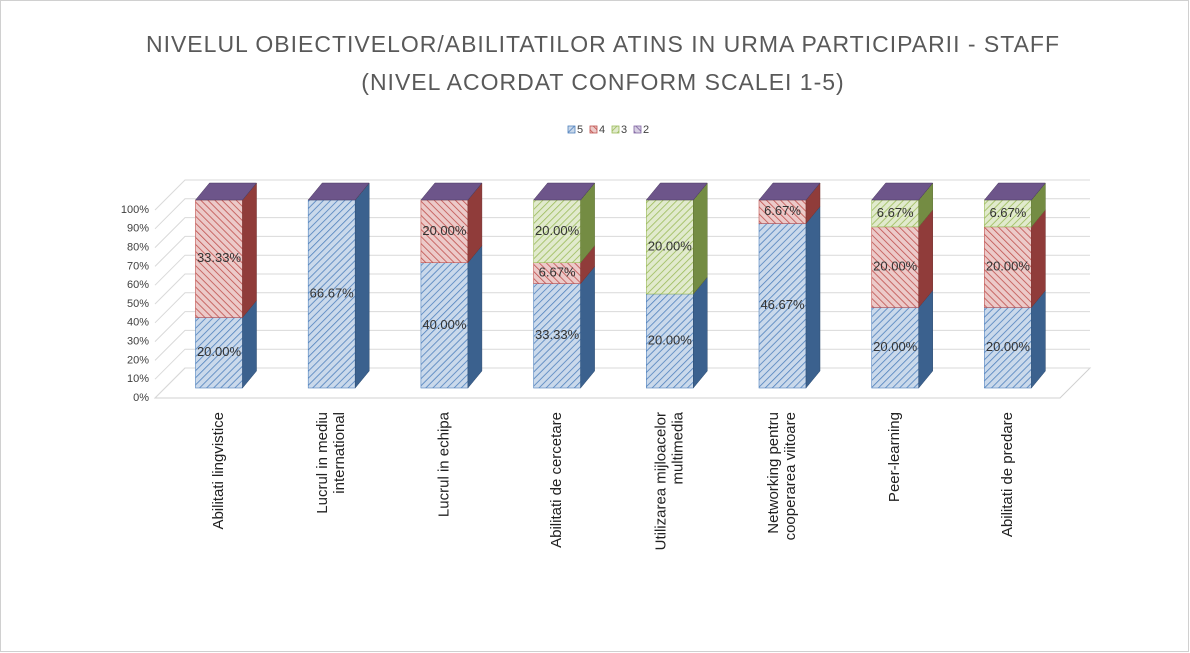 The image size is (1190, 653). Describe the element at coordinates (141, 398) in the screenshot. I see `y-tick-label: 0%` at that location.